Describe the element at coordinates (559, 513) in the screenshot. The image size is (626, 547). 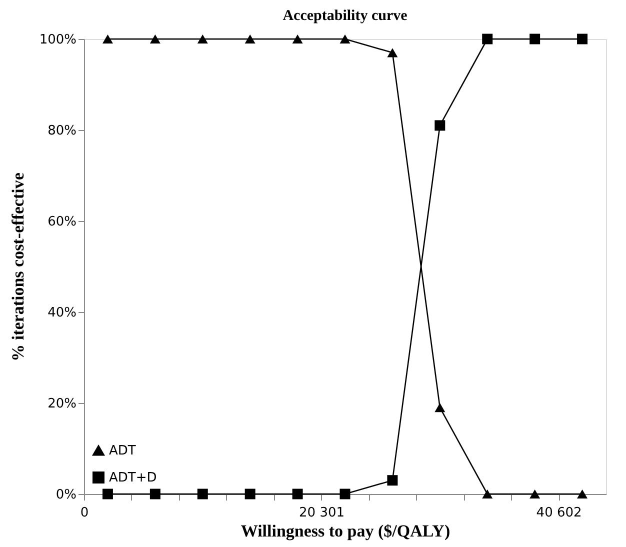
I see `x-tick-label: 40 602` at that location.